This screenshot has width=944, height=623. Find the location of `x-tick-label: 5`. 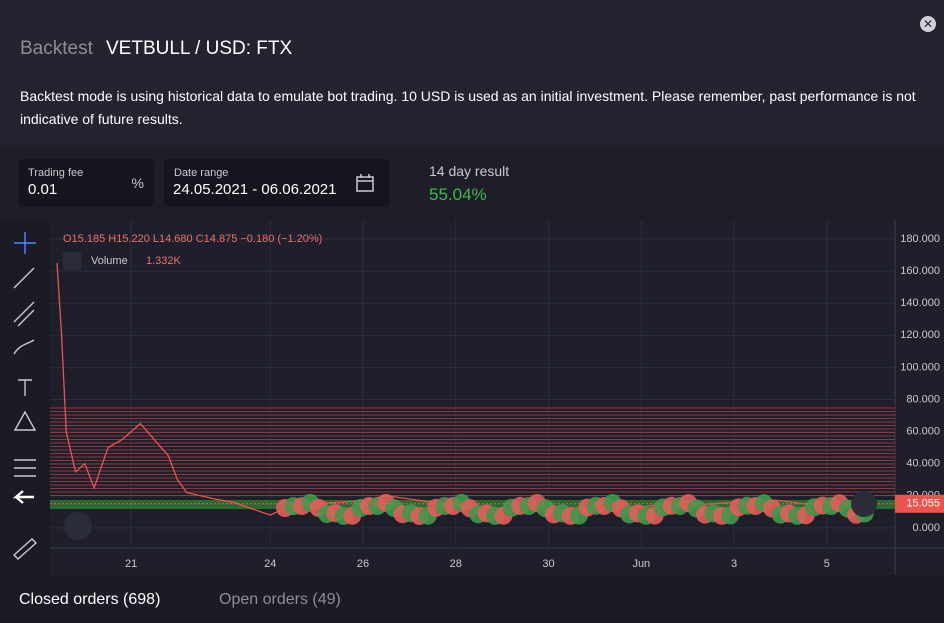

x-tick-label: 5 is located at coordinates (827, 564).